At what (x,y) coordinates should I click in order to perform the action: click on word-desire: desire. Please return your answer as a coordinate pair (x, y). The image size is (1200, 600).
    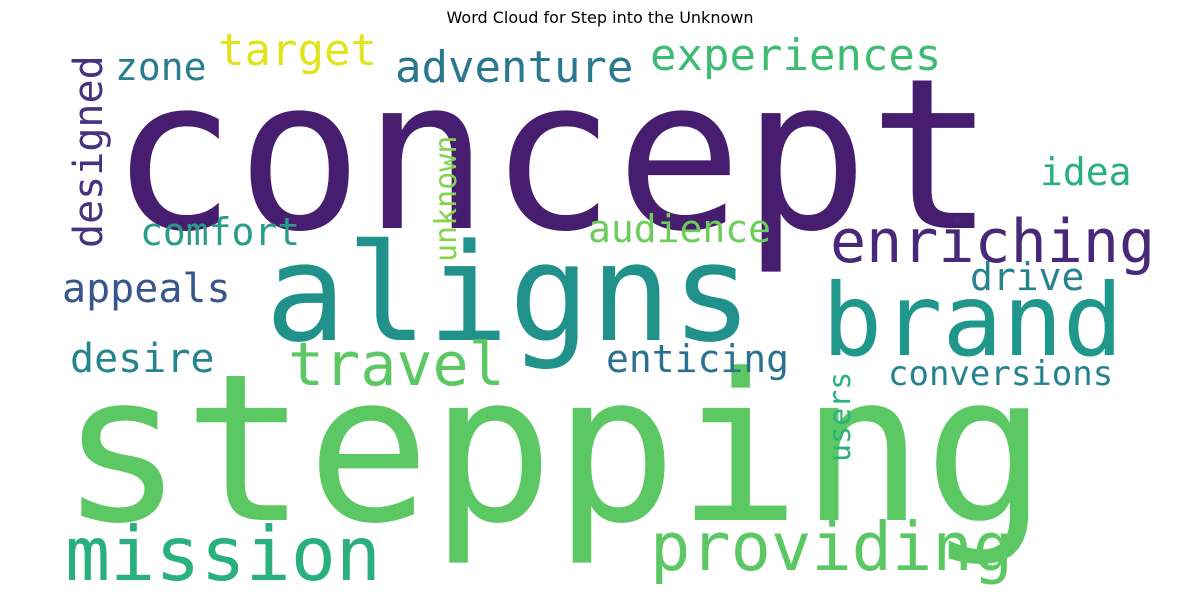
    Looking at the image, I should click on (142, 359).